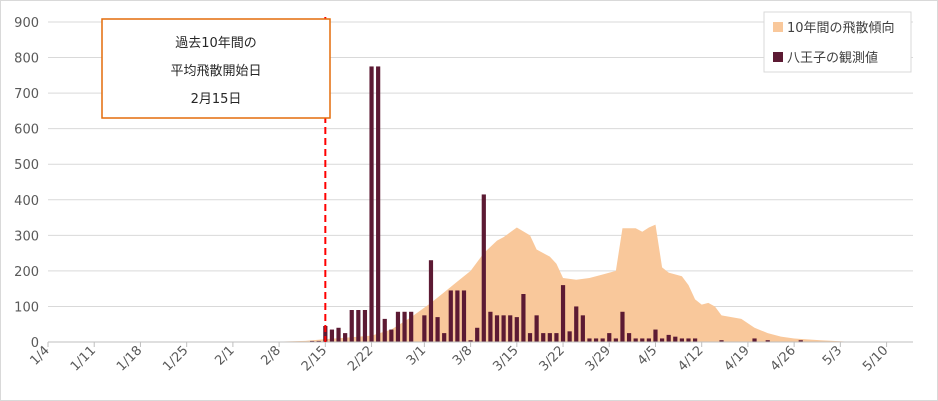  What do you see at coordinates (778, 57) in the screenshot?
I see `legend-swatch-bar` at bounding box center [778, 57].